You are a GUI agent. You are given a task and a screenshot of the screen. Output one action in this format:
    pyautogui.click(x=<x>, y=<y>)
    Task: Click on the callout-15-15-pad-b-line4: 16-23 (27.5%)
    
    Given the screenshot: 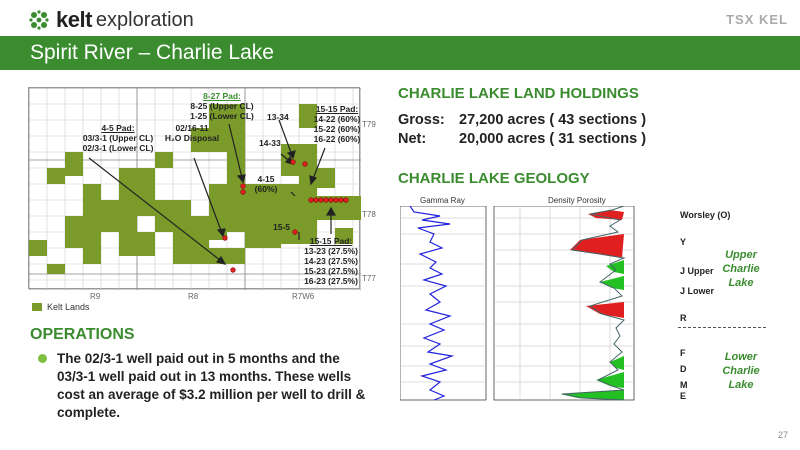 What is the action you would take?
    pyautogui.click(x=331, y=281)
    